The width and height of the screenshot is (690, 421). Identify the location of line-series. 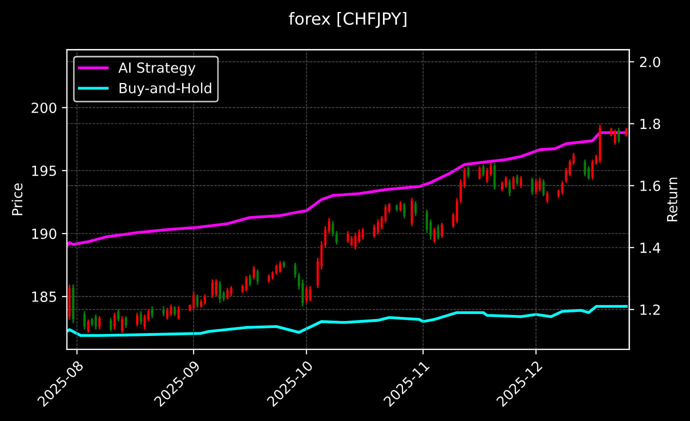
(347, 320).